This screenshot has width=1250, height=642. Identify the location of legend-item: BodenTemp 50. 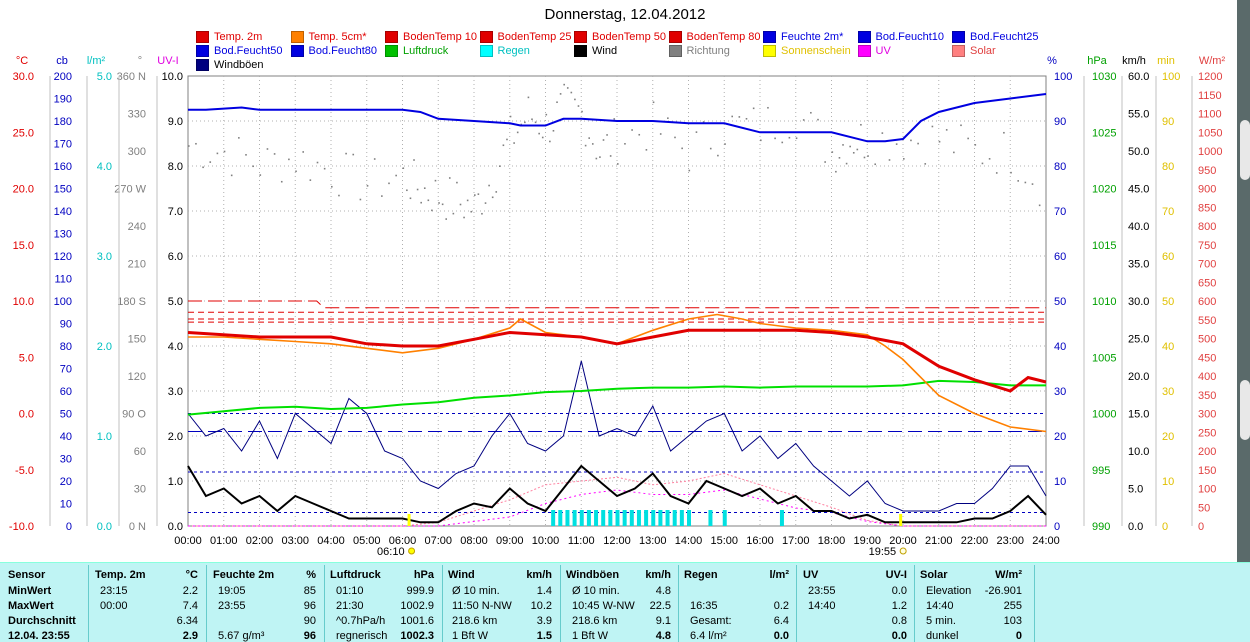
(620, 37).